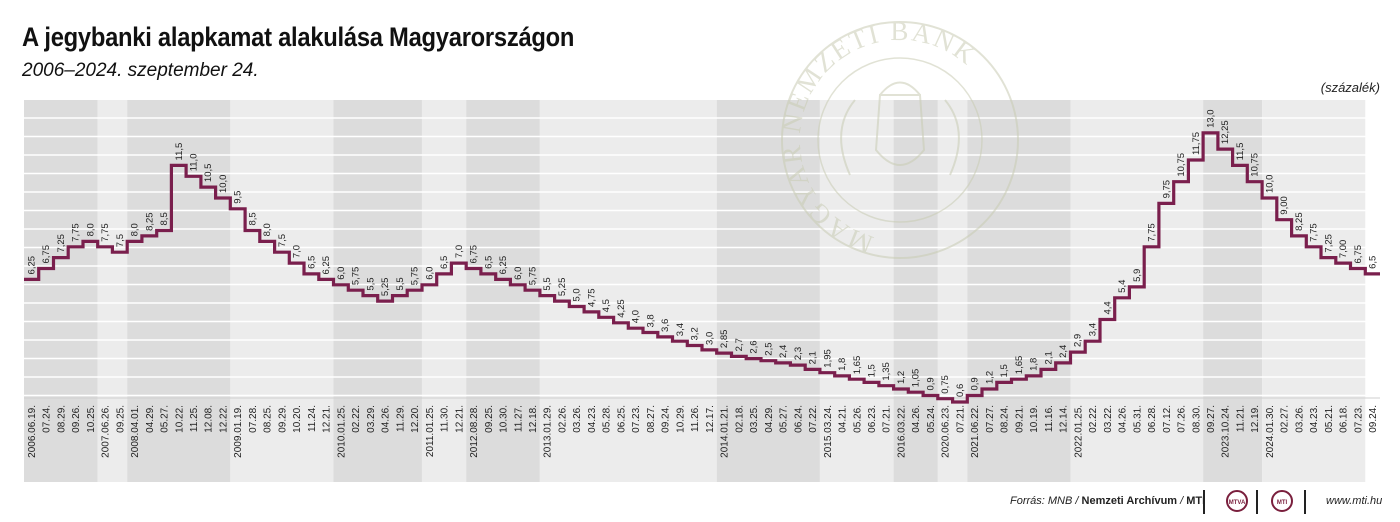 The height and width of the screenshot is (522, 1400). Describe the element at coordinates (563, 419) in the screenshot. I see `date-label: 02.26.` at that location.